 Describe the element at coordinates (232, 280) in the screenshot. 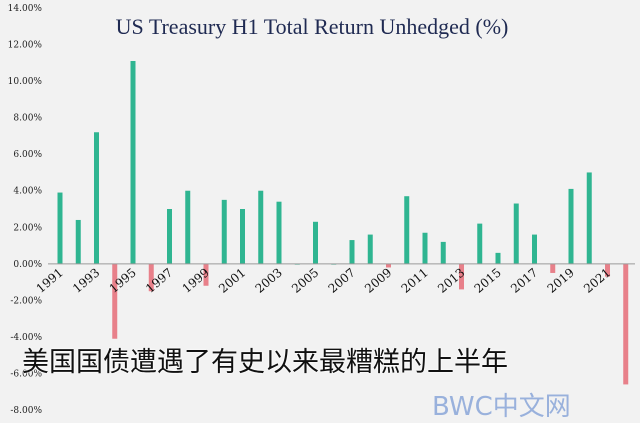

I see `x-tick-label: 2001` at that location.